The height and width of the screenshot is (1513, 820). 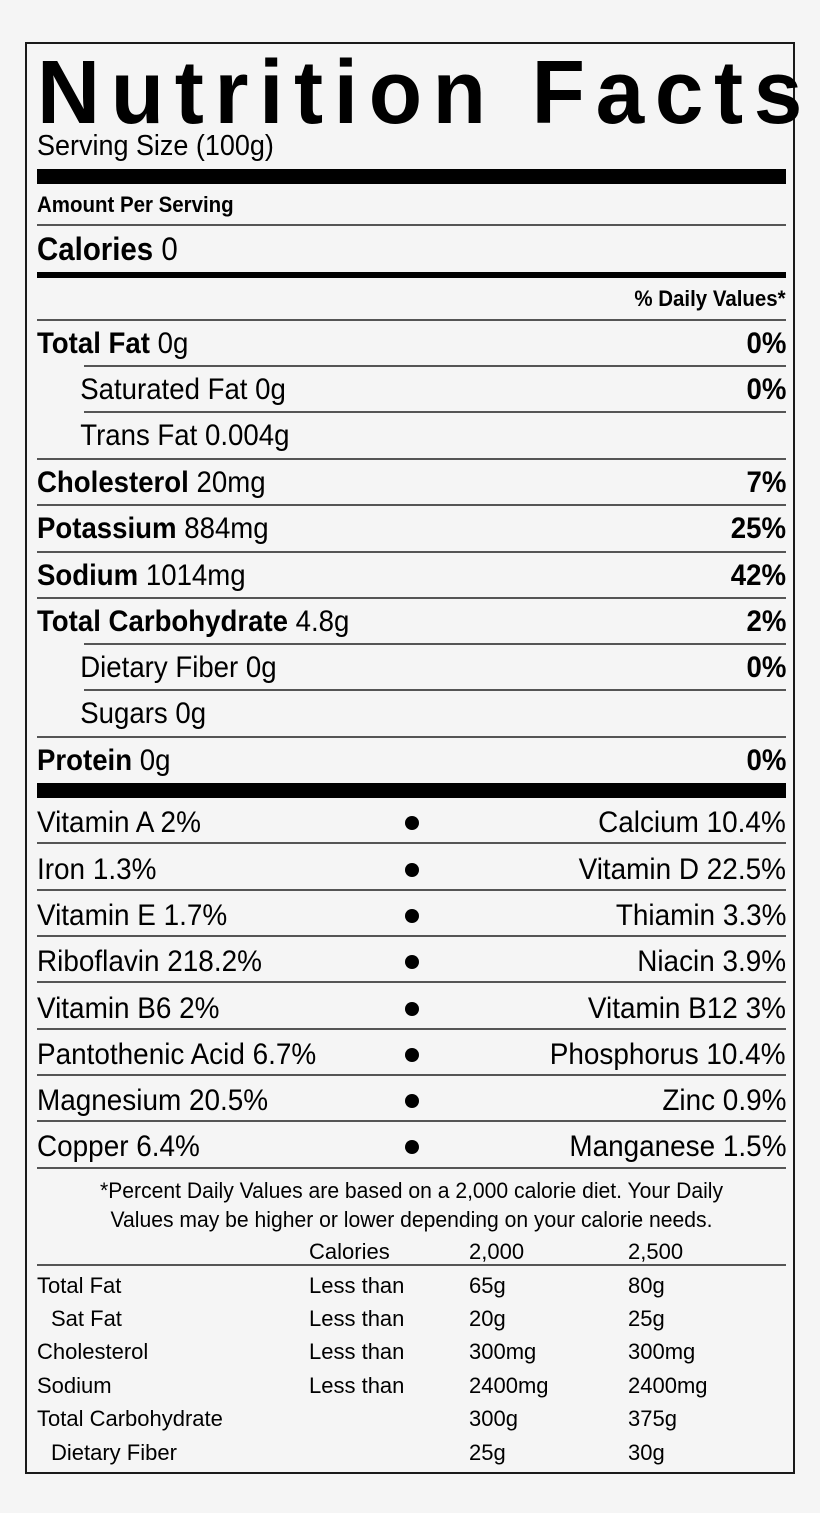 I want to click on nutrient-row-potassium: Potassium 884mg 25%, so click(x=411, y=529).